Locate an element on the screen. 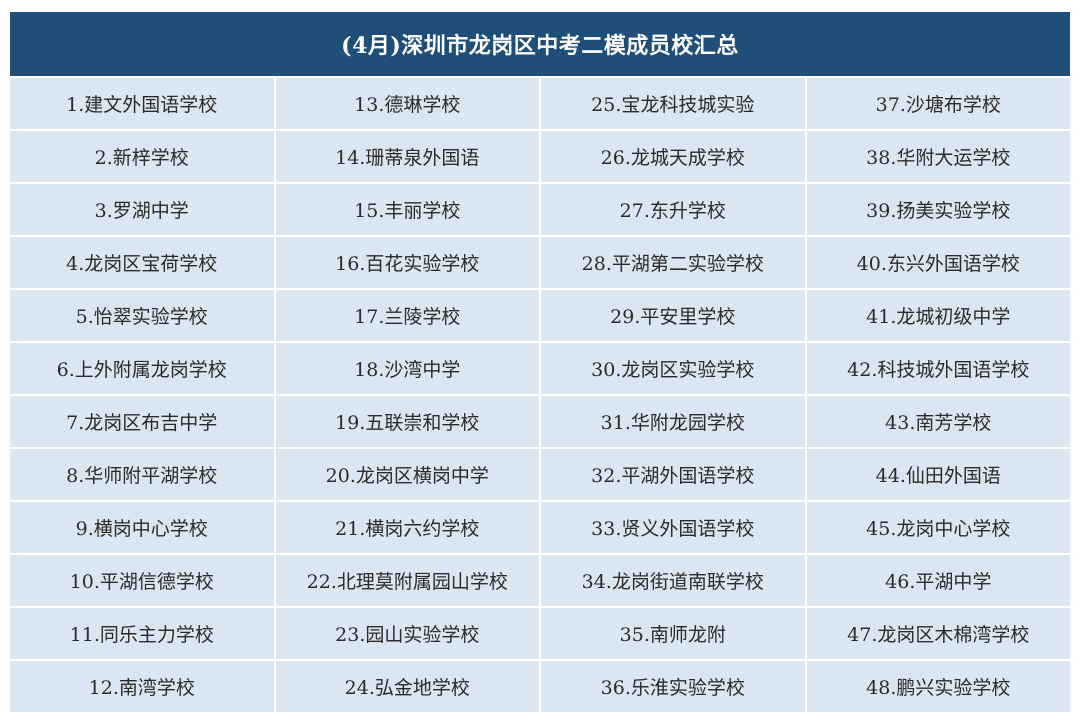 This screenshot has height=712, width=1080. table-cell: 15.丰丽学校 is located at coordinates (407, 209).